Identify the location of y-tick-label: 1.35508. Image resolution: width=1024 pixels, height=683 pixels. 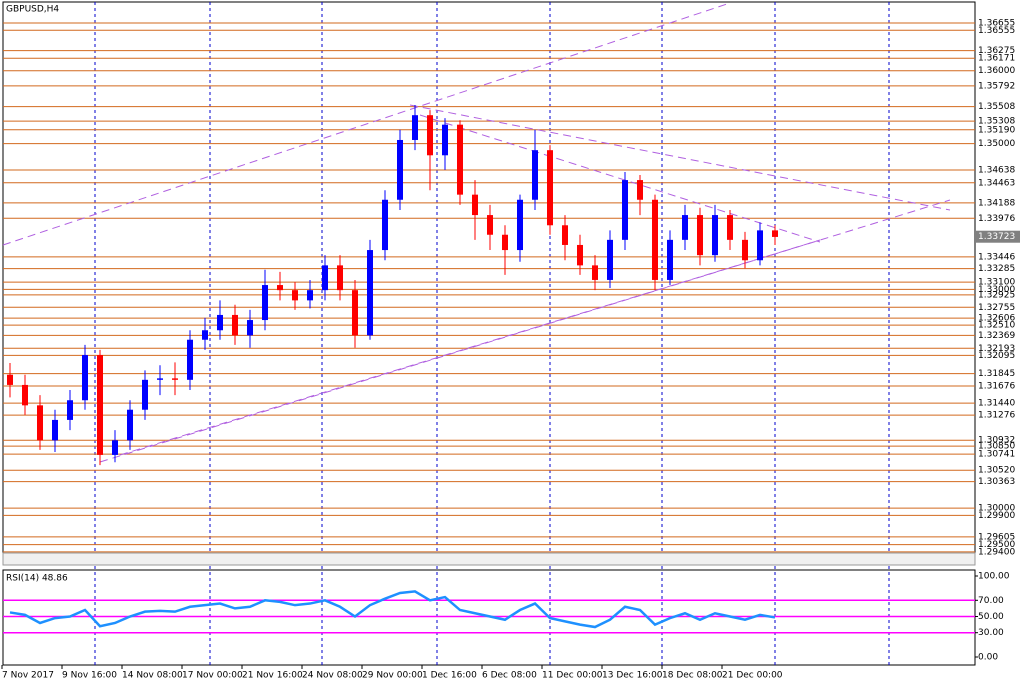
(996, 107).